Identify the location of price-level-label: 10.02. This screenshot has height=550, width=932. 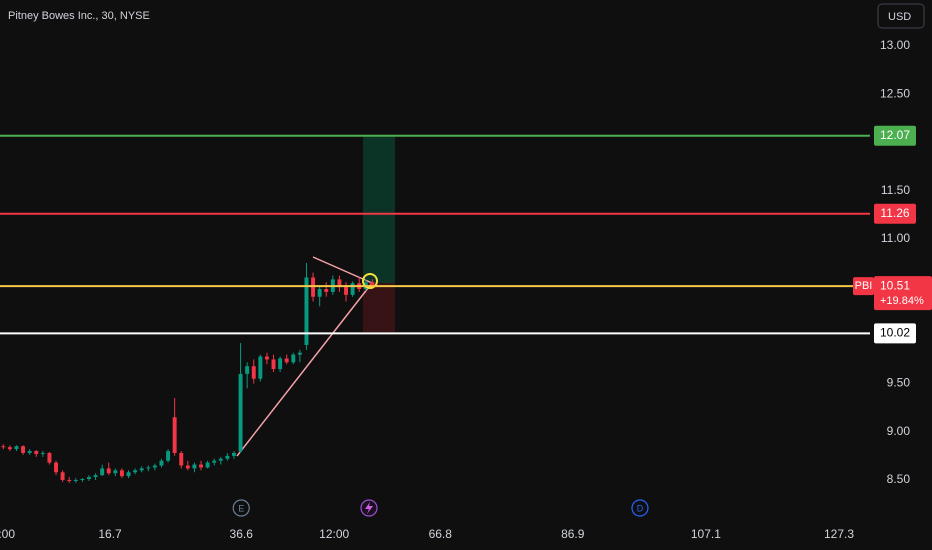
(895, 333).